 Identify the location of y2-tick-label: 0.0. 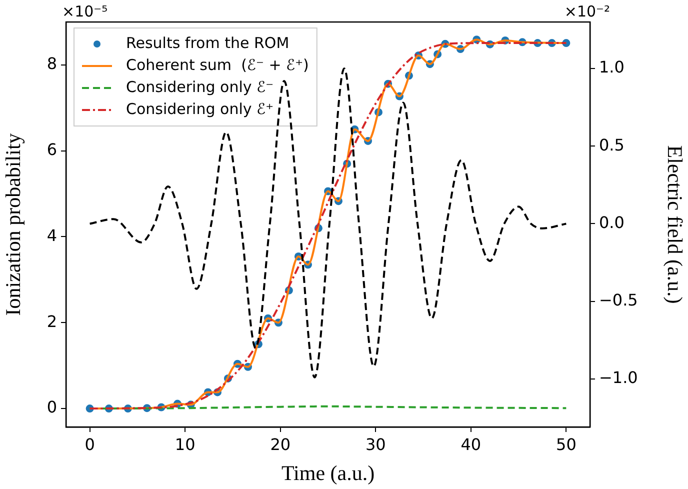
(611, 222).